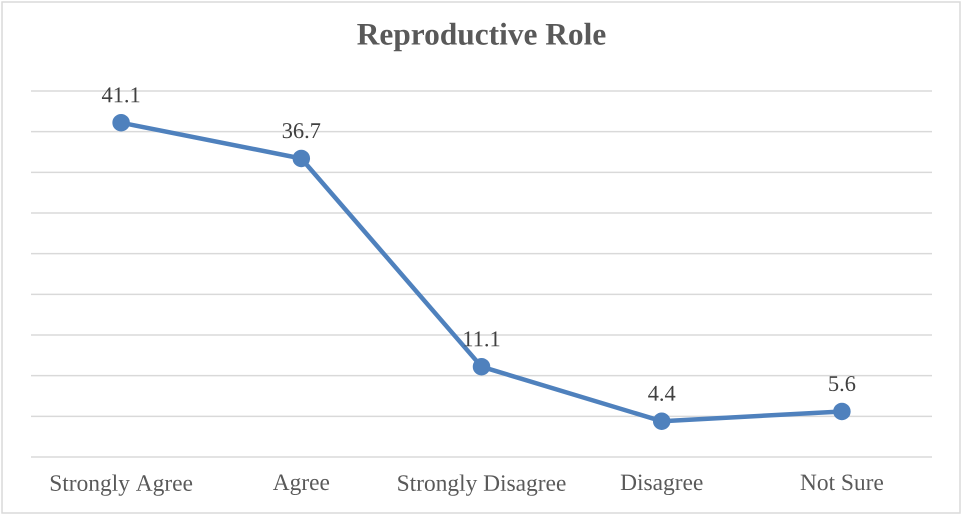 The image size is (962, 515). What do you see at coordinates (662, 393) in the screenshot?
I see `data-label: 4.4` at bounding box center [662, 393].